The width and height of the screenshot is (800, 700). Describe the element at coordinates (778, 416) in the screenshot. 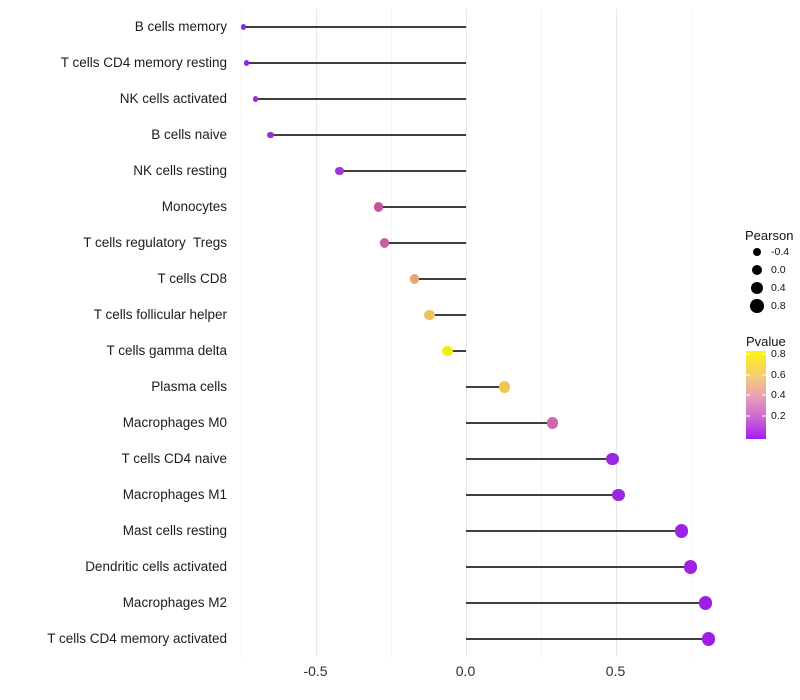

I see `pvalue-tick-label: 0.2` at that location.